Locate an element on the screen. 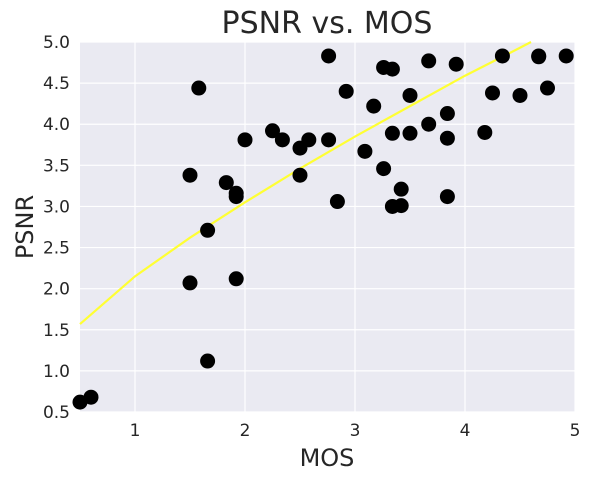 The image size is (589, 481). x-tick-label: 4 is located at coordinates (465, 431).